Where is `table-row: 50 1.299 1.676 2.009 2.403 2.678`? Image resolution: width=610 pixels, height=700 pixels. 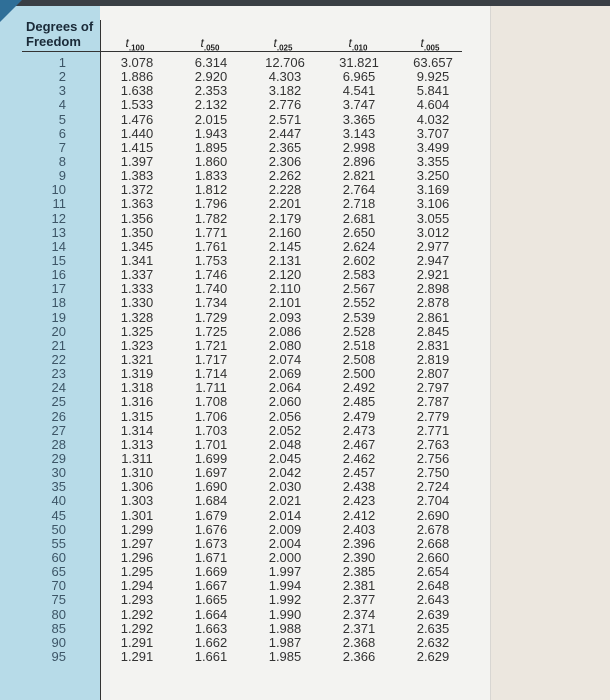
table-row: 50 1.299 1.676 2.009 2.403 2.678 is located at coordinates (235, 529).